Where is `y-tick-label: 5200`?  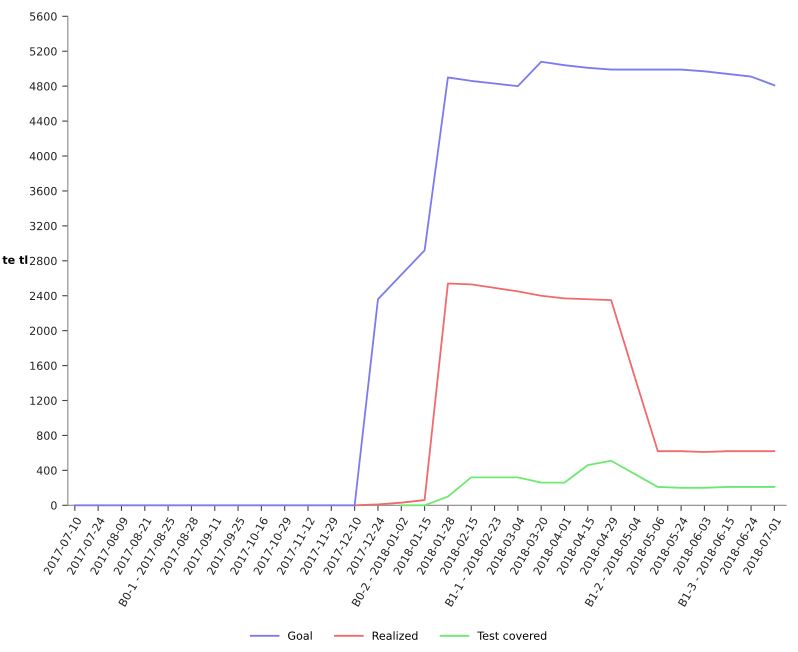
y-tick-label: 5200 is located at coordinates (43, 51).